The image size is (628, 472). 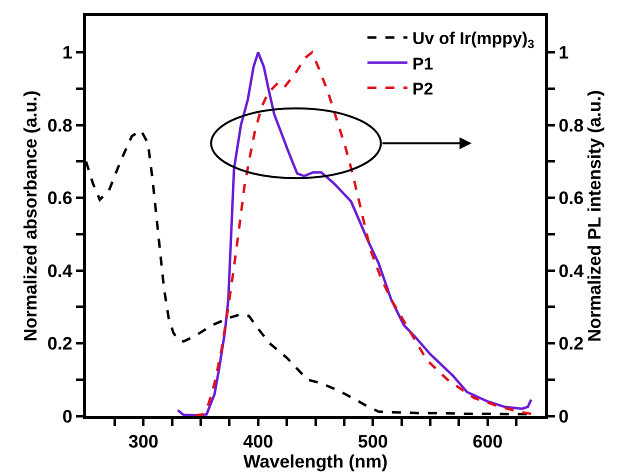 I want to click on x-tick-label: 400, so click(x=258, y=442).